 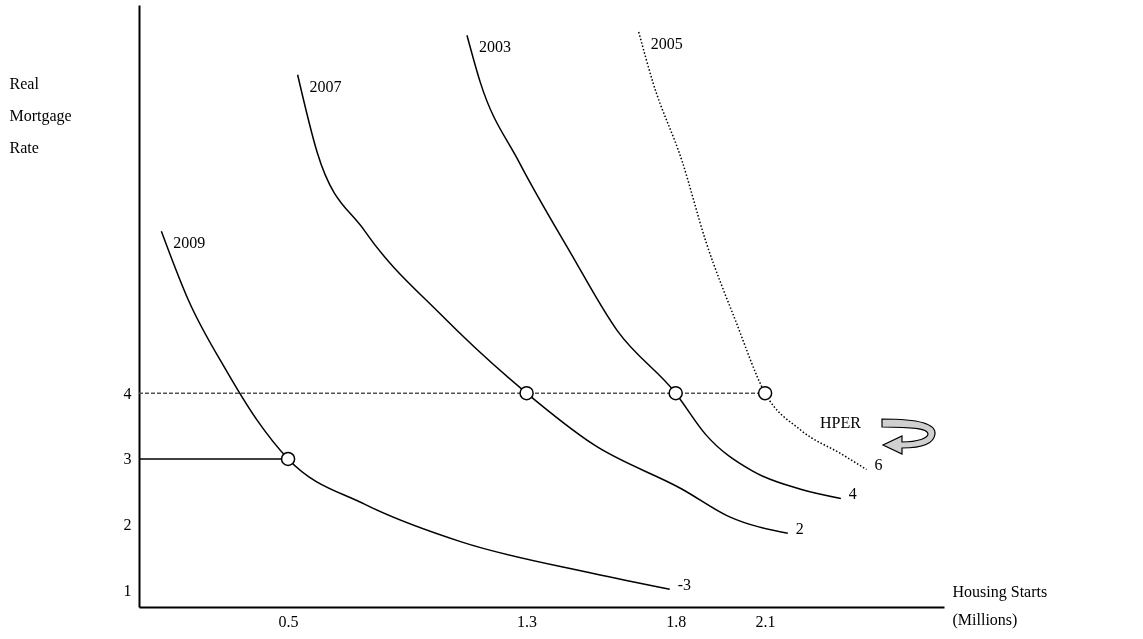 I want to click on series-label: 2005, so click(x=666, y=43).